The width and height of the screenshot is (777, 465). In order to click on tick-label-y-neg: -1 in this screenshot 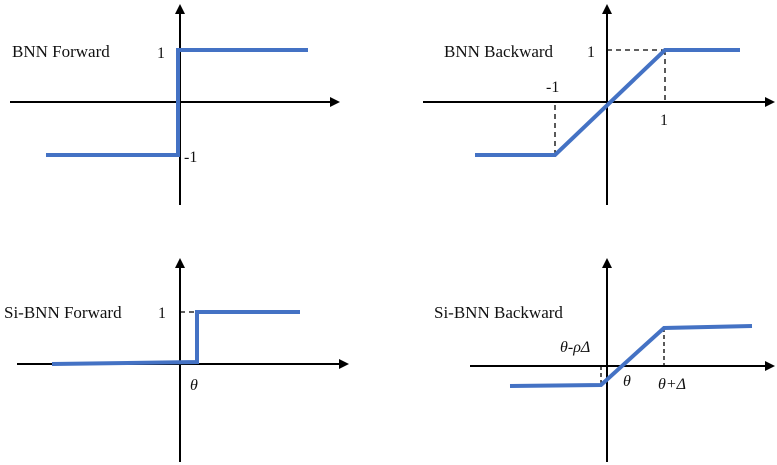, I will do `click(190, 157)`.